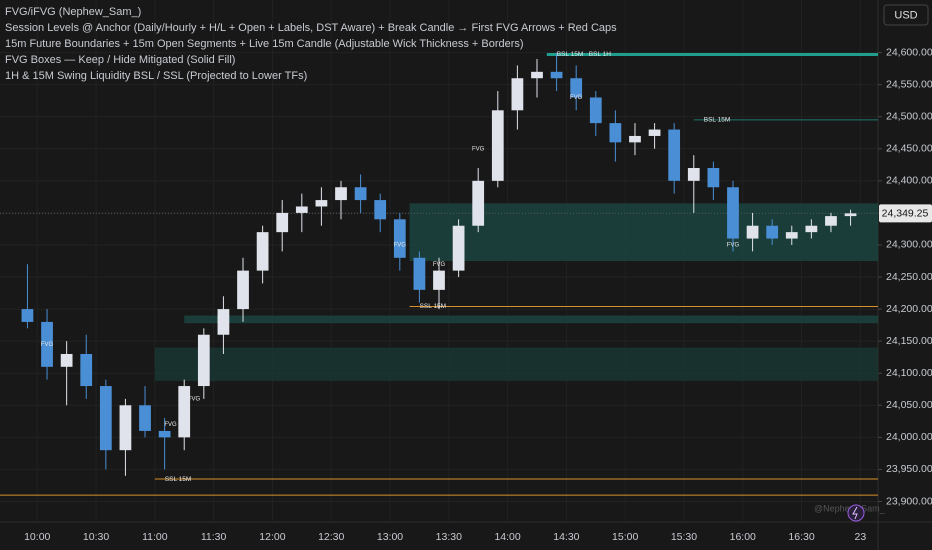 The image size is (932, 550). Describe the element at coordinates (37, 537) in the screenshot. I see `x-tick-label: 10:00` at that location.